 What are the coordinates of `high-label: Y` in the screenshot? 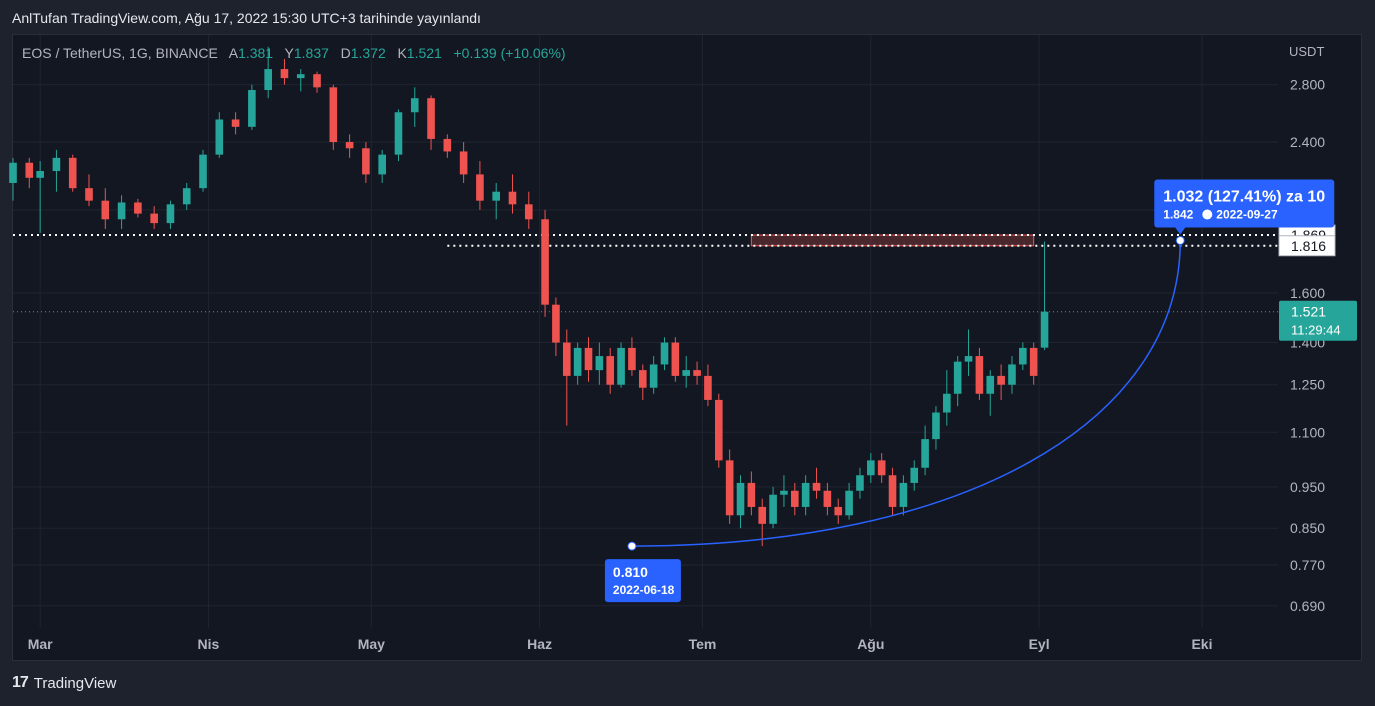 It's located at (289, 53).